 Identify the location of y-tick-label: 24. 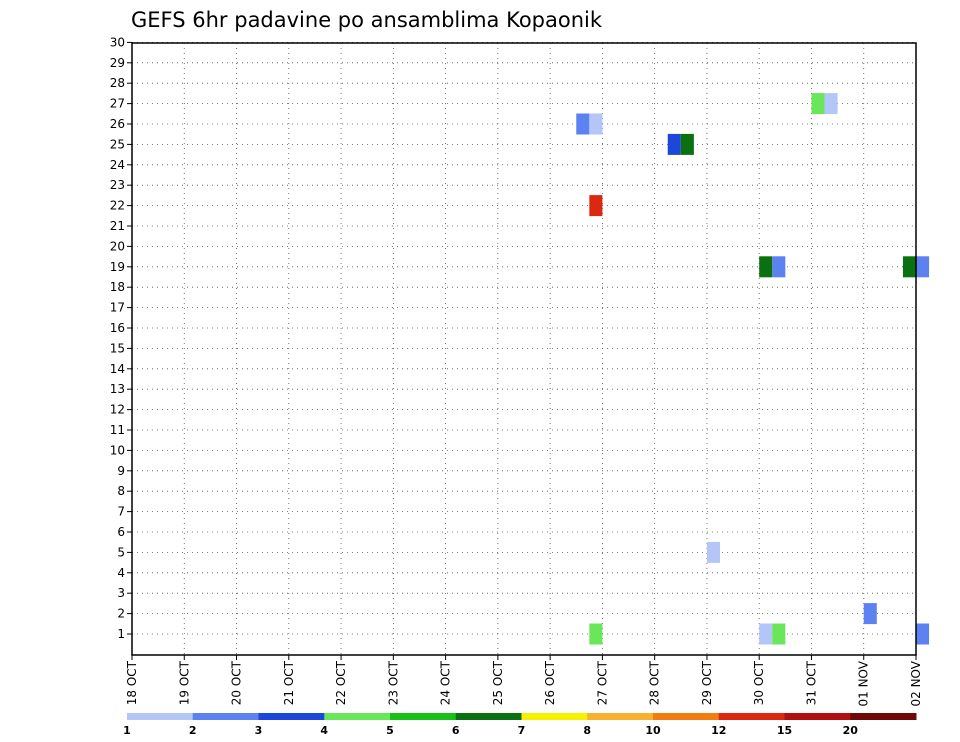
(117, 165).